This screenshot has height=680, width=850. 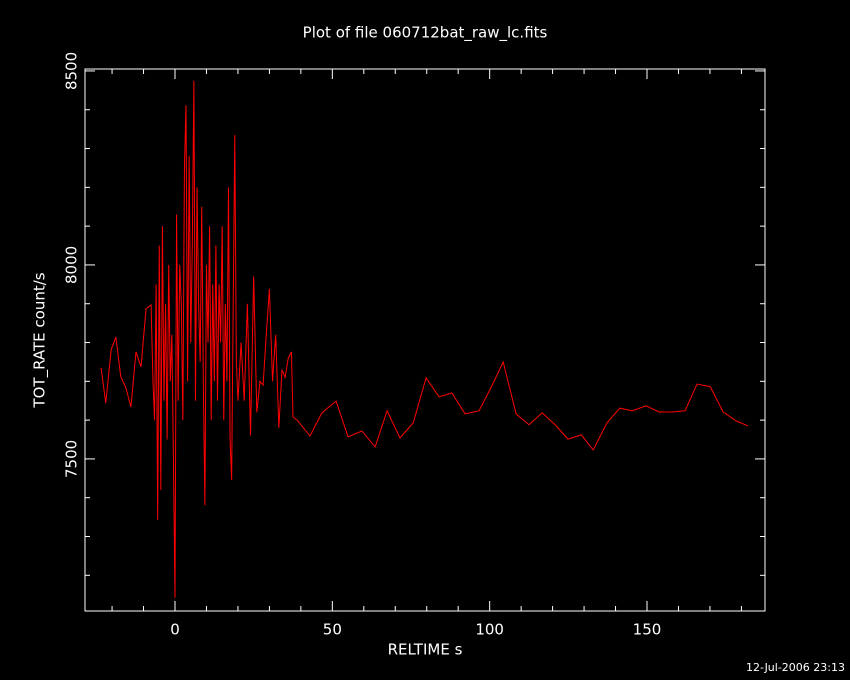 What do you see at coordinates (72, 71) in the screenshot?
I see `y-tick-label: 8500` at bounding box center [72, 71].